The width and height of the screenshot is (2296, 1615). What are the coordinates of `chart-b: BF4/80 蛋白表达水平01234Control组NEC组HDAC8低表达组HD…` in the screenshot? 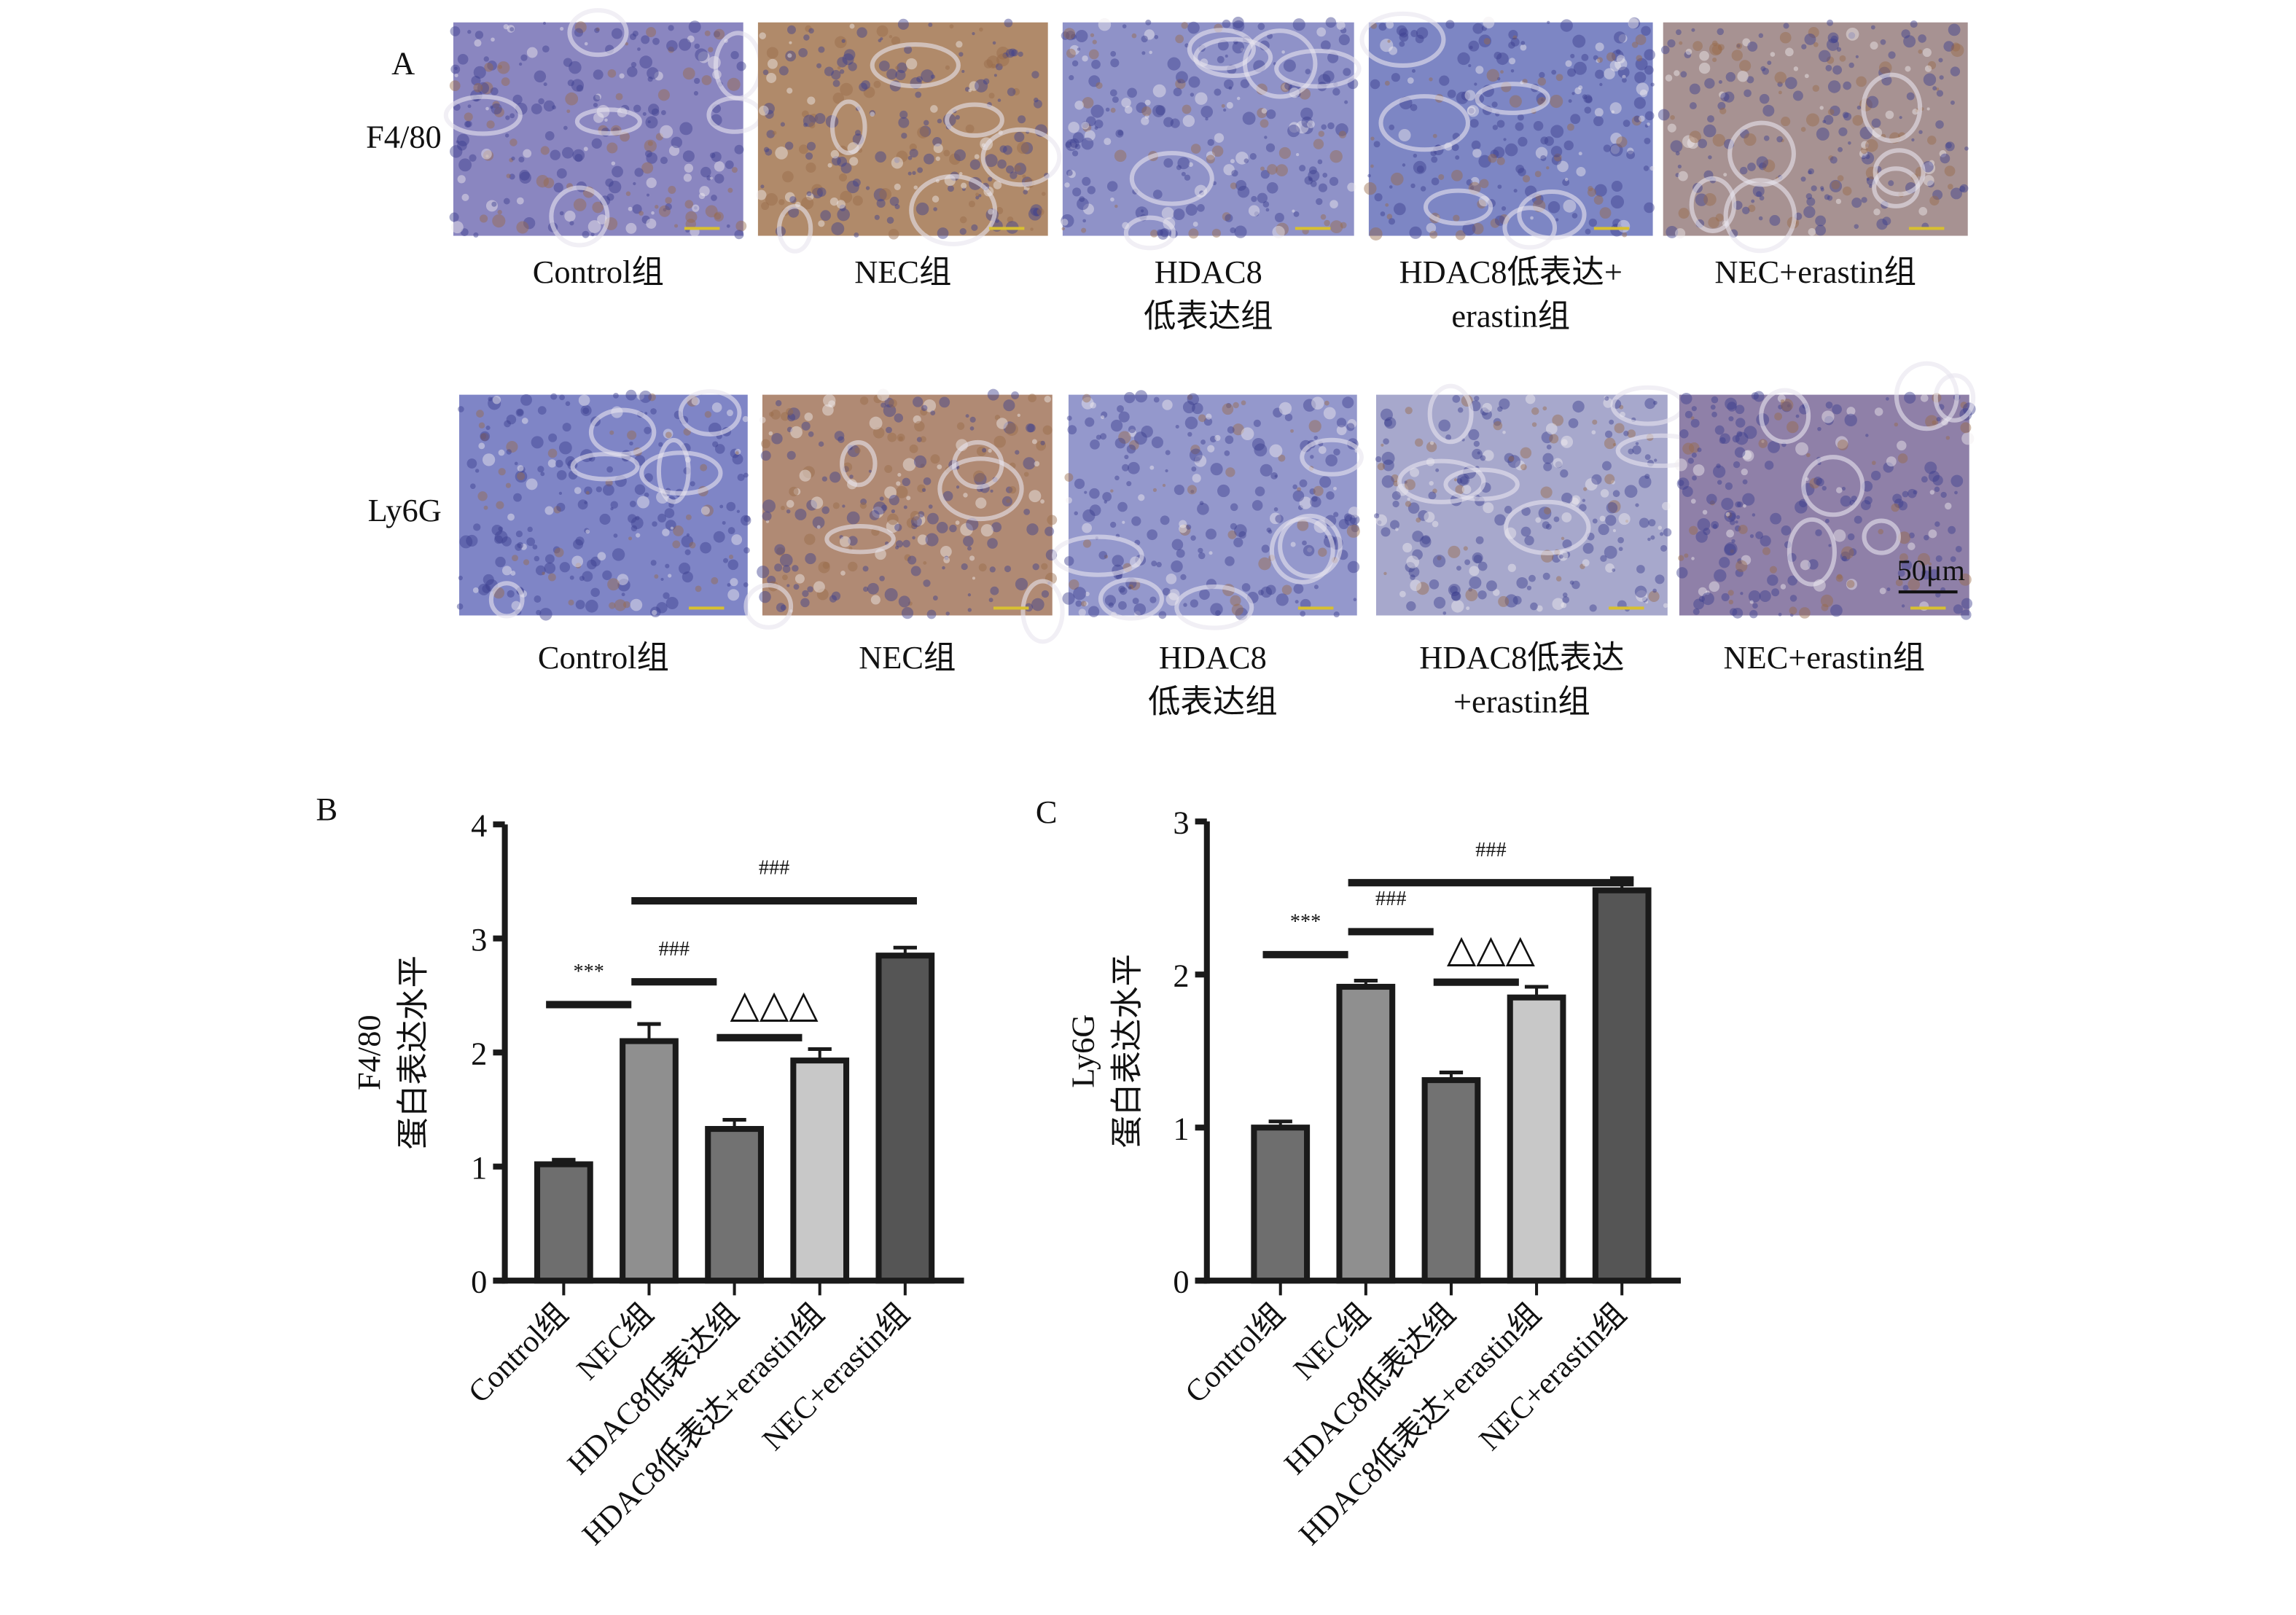 It's located at (640, 1172).